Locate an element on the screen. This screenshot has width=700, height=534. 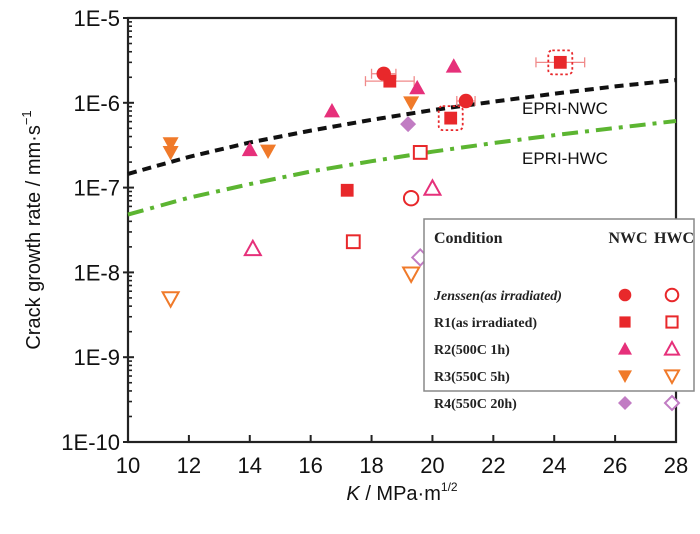
y-axis: 1E-10 1E-9 1E-8 1E-7 1E-6 1E-5 is located at coordinates (97, 230).